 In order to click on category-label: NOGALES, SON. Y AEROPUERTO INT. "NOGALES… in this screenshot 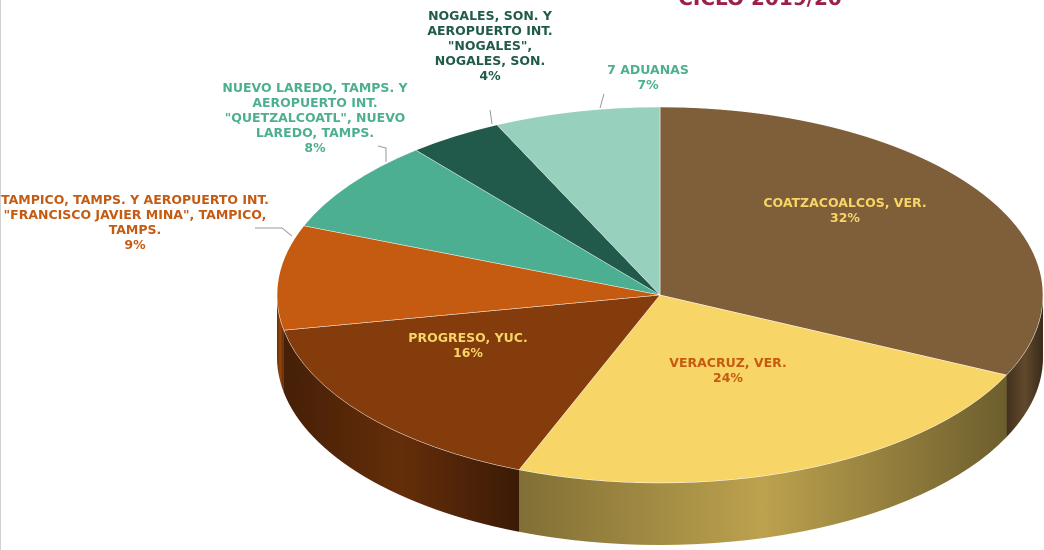, I will do `click(490, 38)`.